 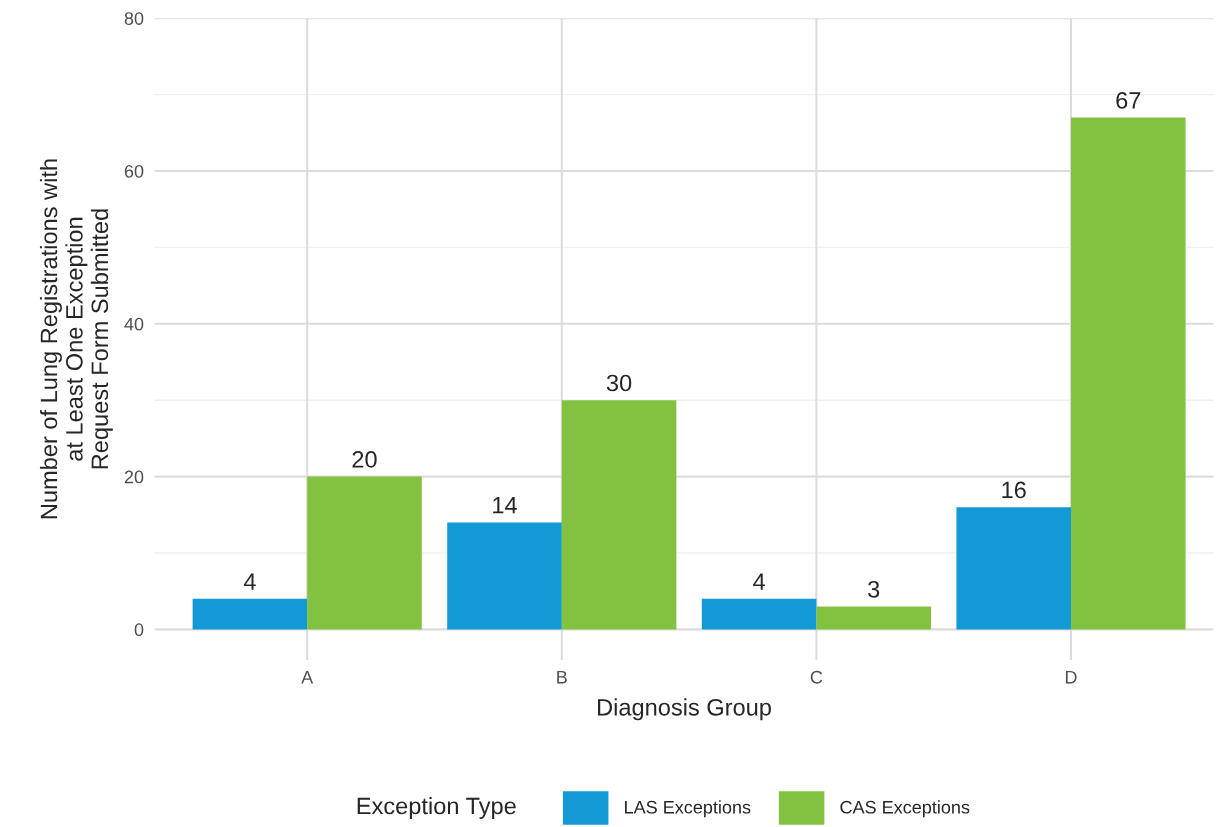 What do you see at coordinates (505, 505) in the screenshot?
I see `data-label: 14` at bounding box center [505, 505].